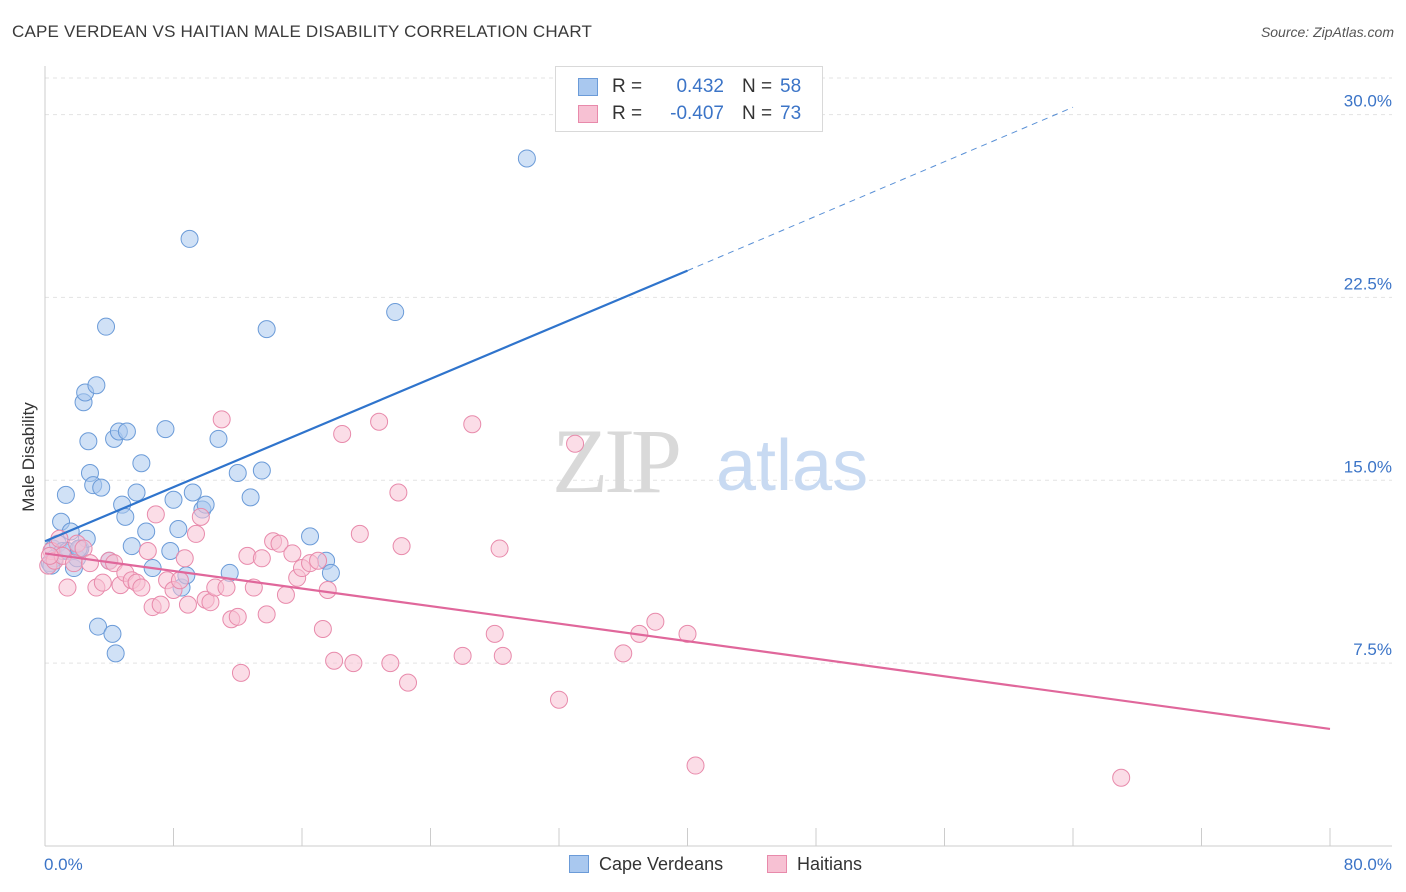 Image resolution: width=1406 pixels, height=892 pixels. I want to click on r-value: 0.432, so click(700, 86).